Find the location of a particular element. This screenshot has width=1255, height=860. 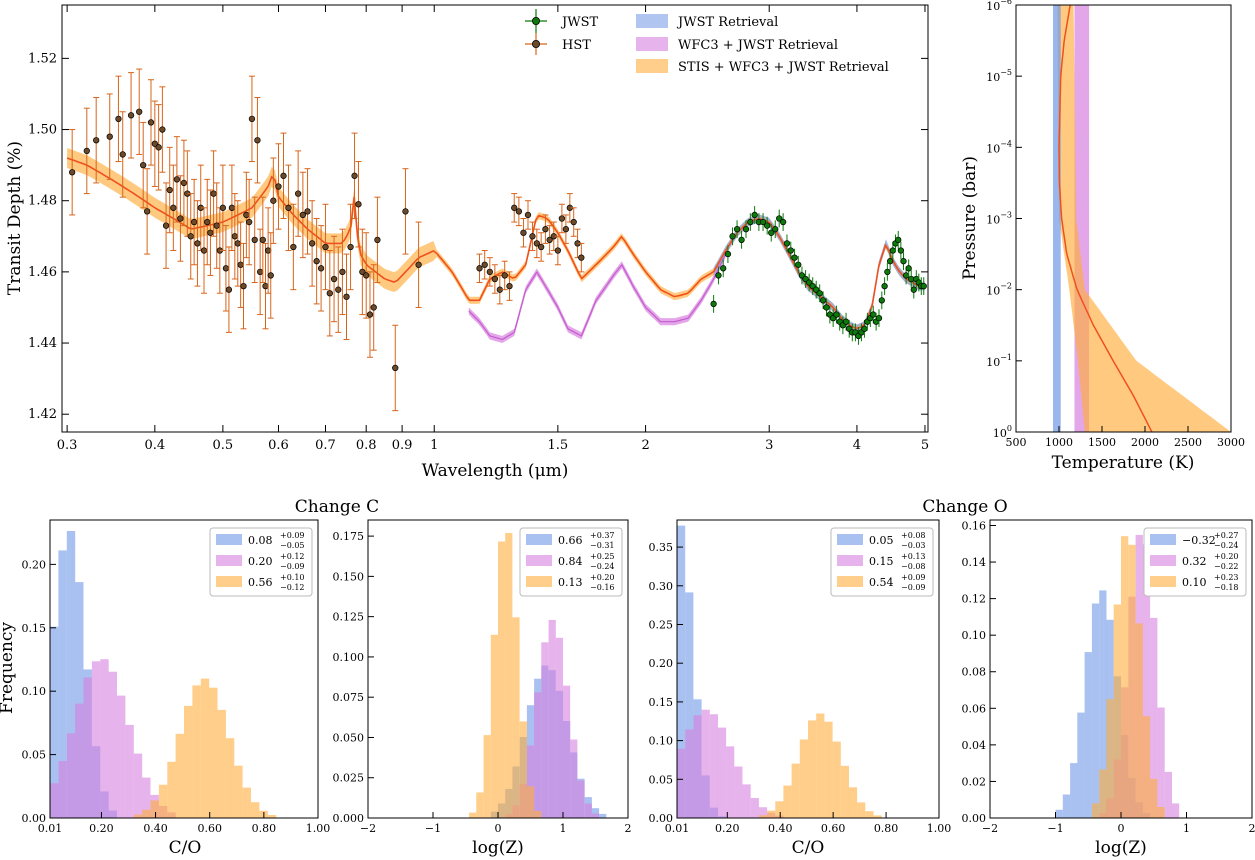

legend-hst-marker is located at coordinates (536, 44).